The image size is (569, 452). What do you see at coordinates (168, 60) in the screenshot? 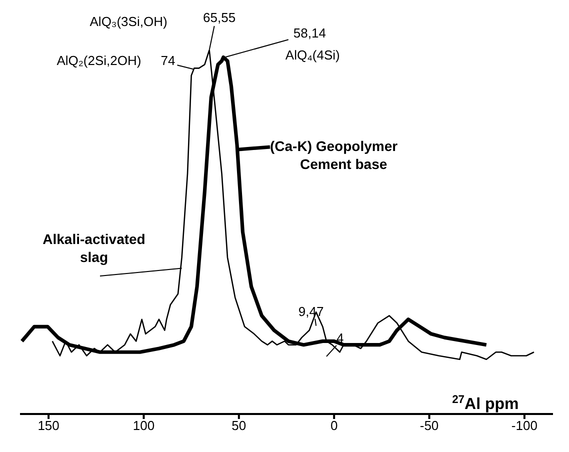
I see `annotation: 74` at bounding box center [168, 60].